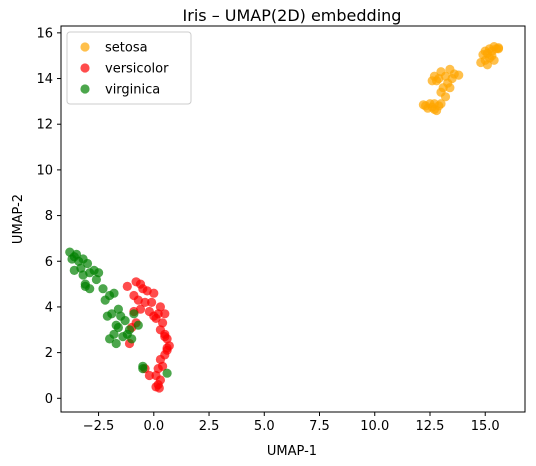 This screenshot has height=466, width=536. I want to click on y-tick-label: 8, so click(49, 216).